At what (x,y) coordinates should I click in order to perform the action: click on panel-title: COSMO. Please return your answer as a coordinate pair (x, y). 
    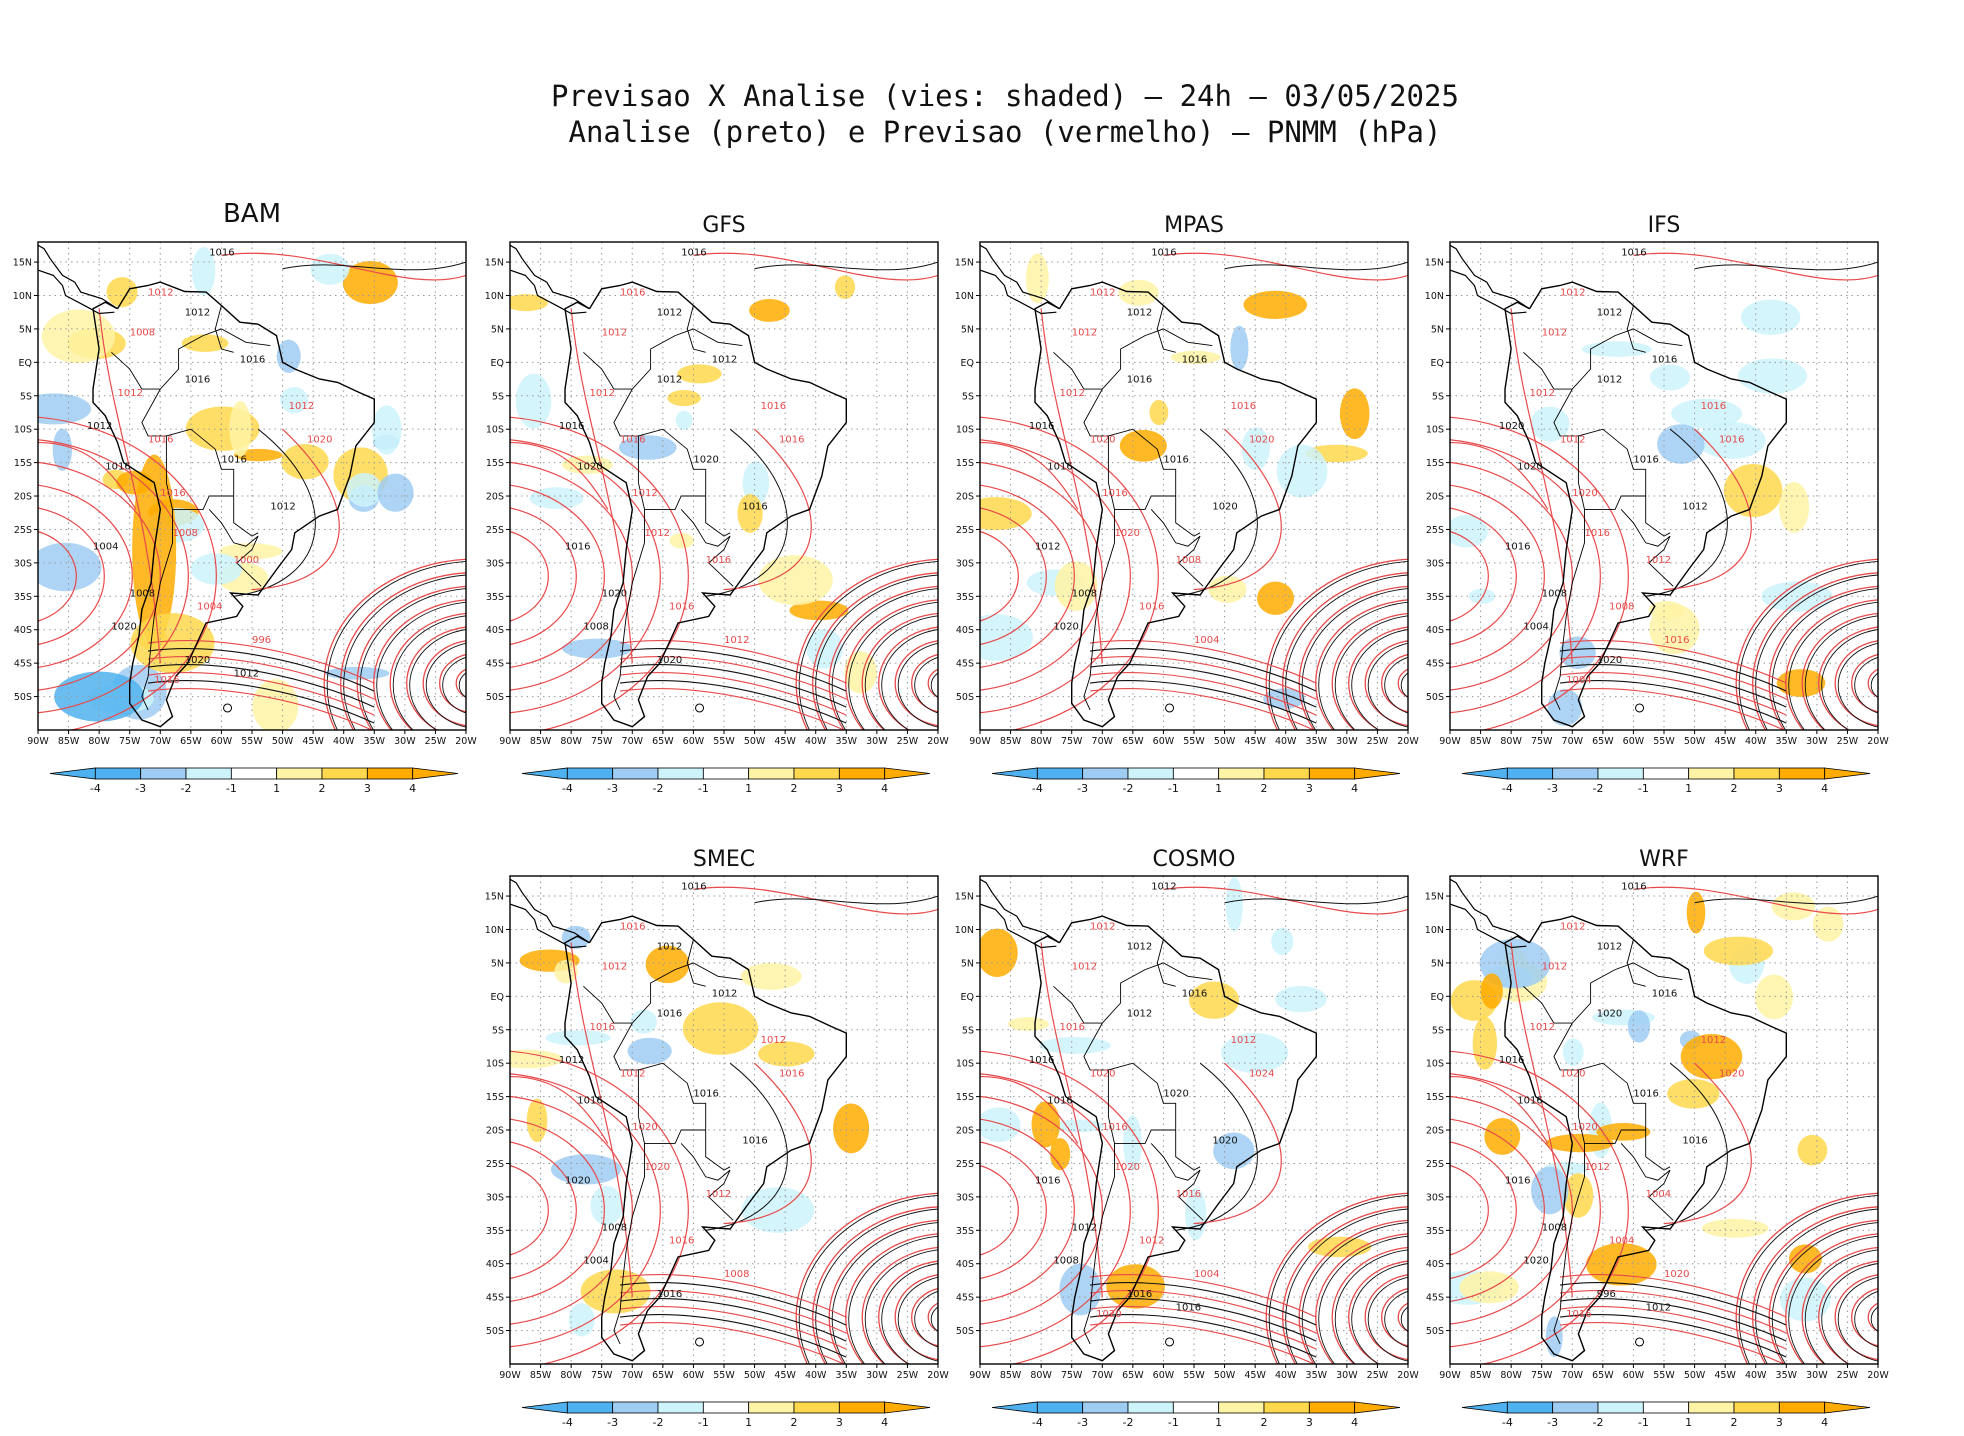
    Looking at the image, I should click on (1194, 859).